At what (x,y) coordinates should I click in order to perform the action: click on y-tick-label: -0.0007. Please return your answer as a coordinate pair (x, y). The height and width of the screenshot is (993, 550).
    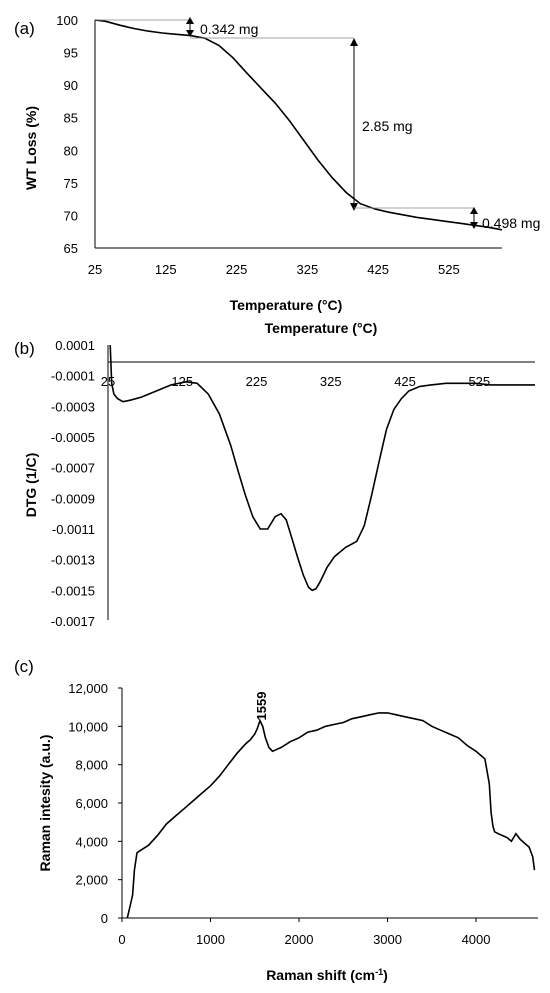
    Looking at the image, I should click on (73, 468).